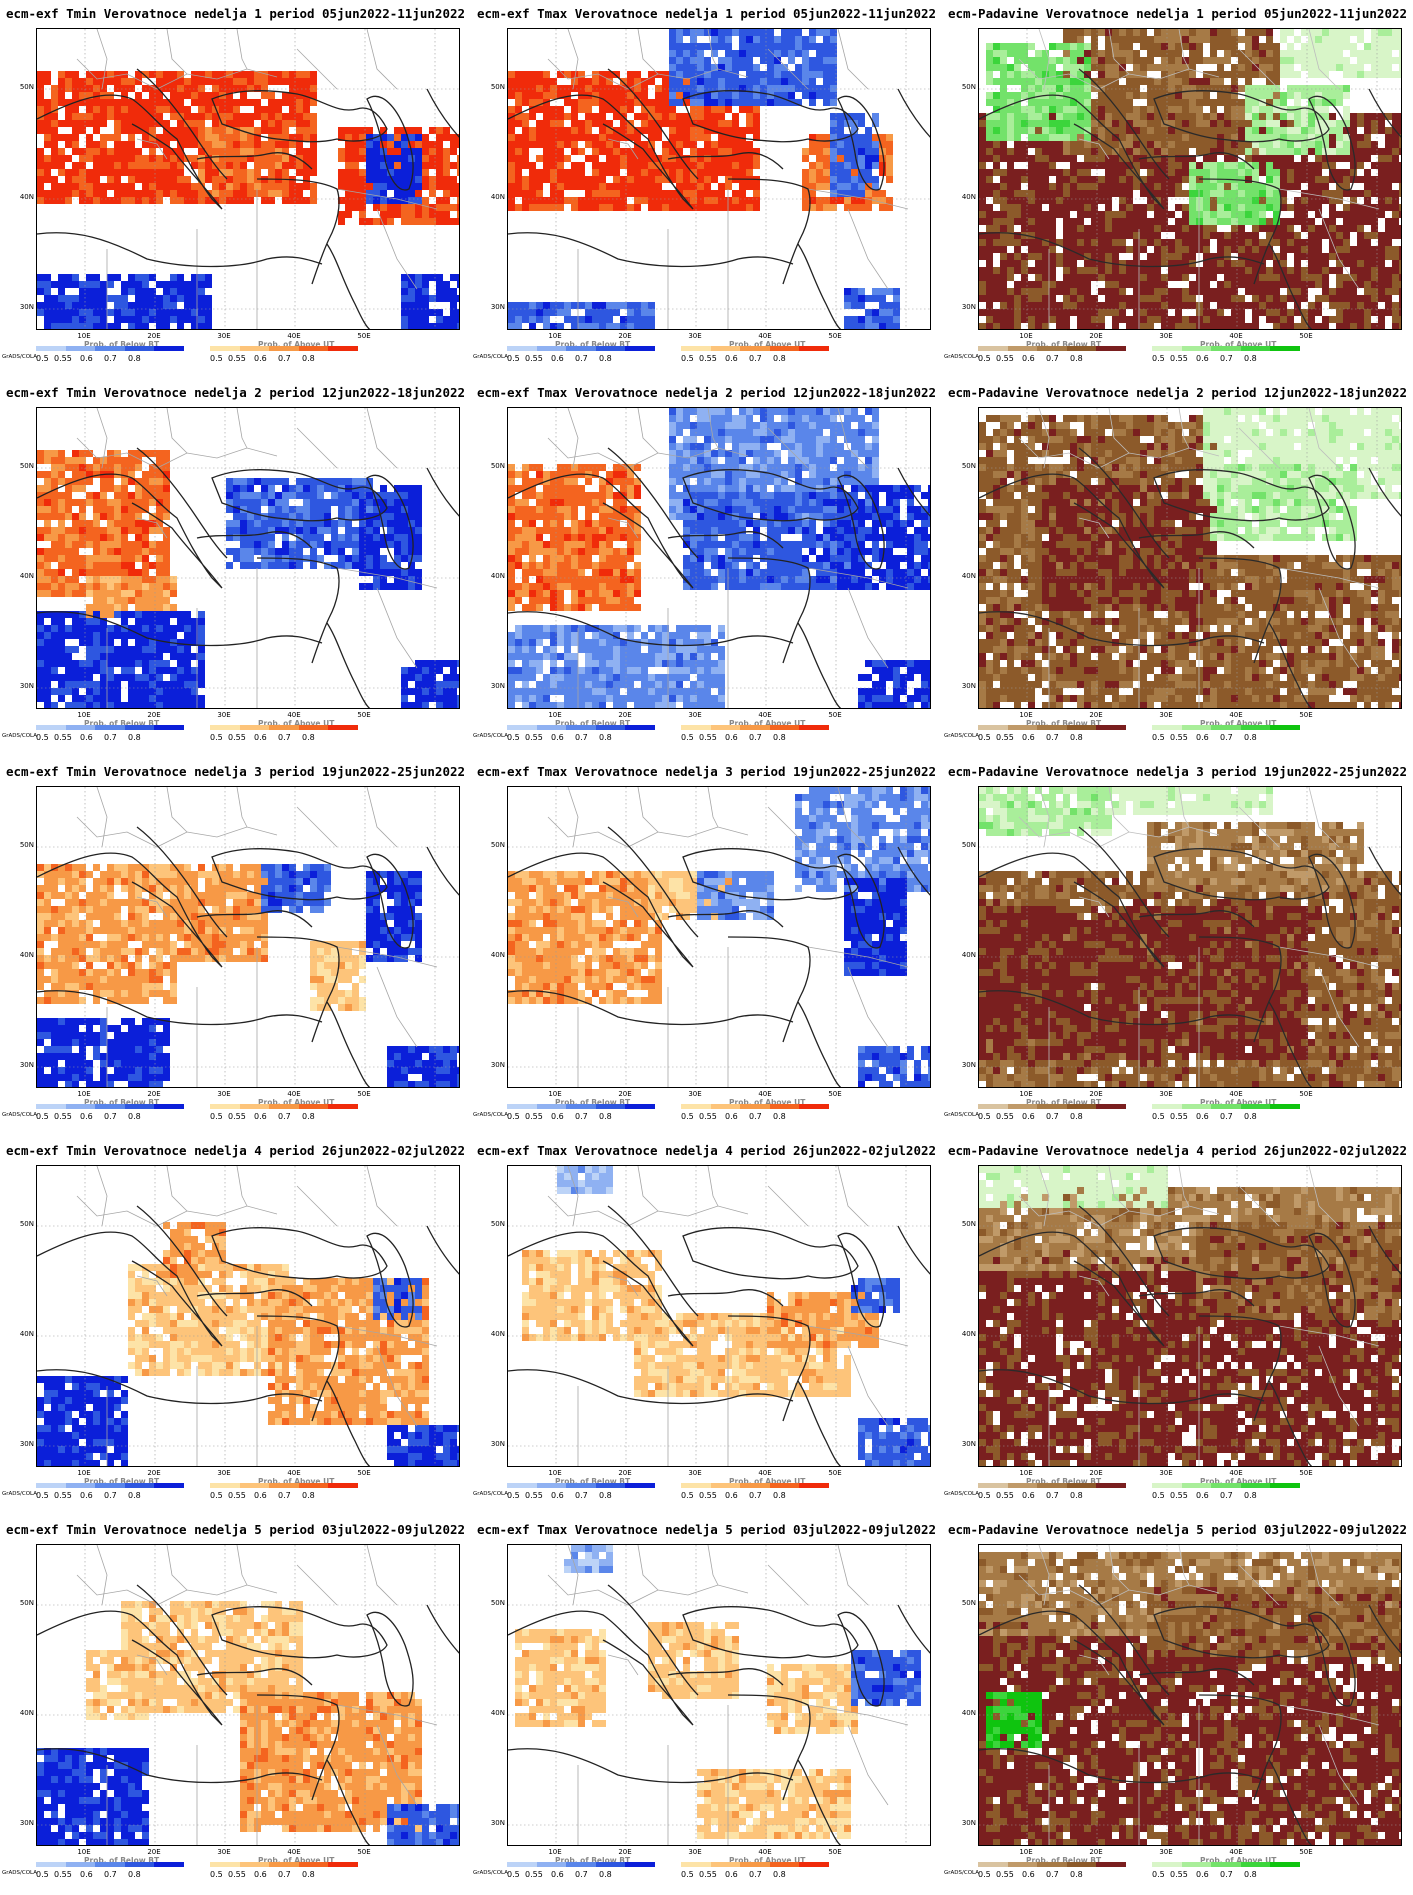  I want to click on legend-above-bar, so click(1226, 1485).